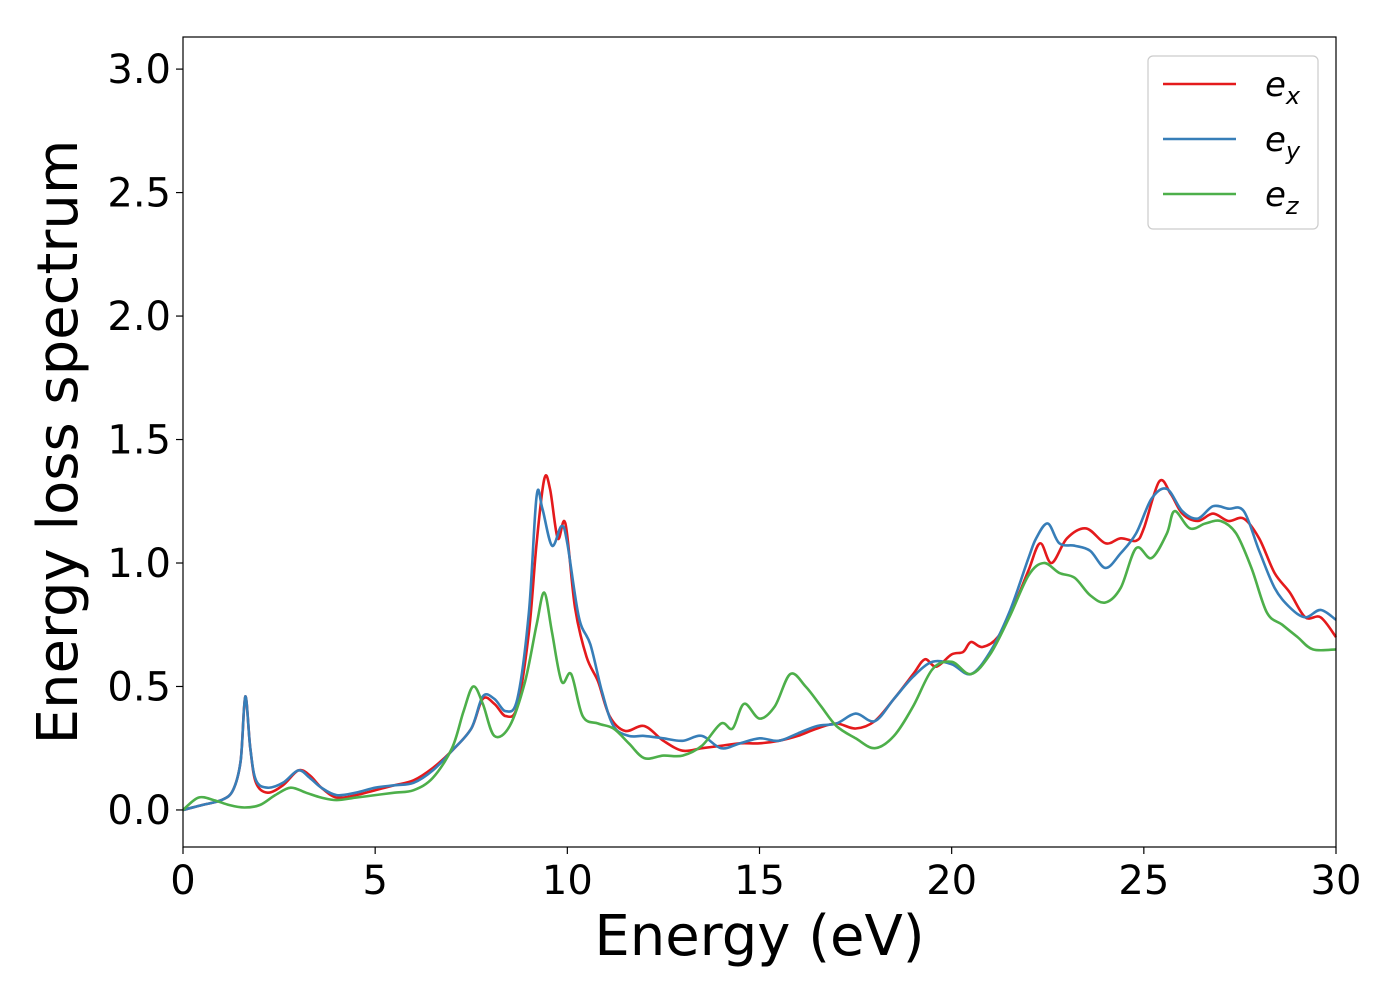 The image size is (1400, 1000). What do you see at coordinates (58, 442) in the screenshot?
I see `y-axis-label: Energy loss spectrum` at bounding box center [58, 442].